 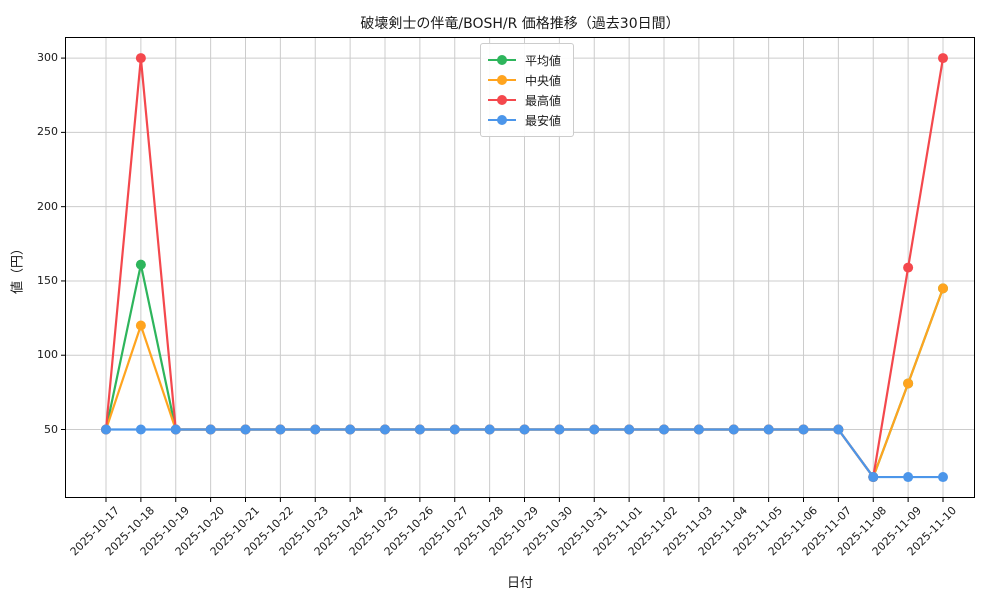 I want to click on legend-item-median: 中央値, so click(x=524, y=80).